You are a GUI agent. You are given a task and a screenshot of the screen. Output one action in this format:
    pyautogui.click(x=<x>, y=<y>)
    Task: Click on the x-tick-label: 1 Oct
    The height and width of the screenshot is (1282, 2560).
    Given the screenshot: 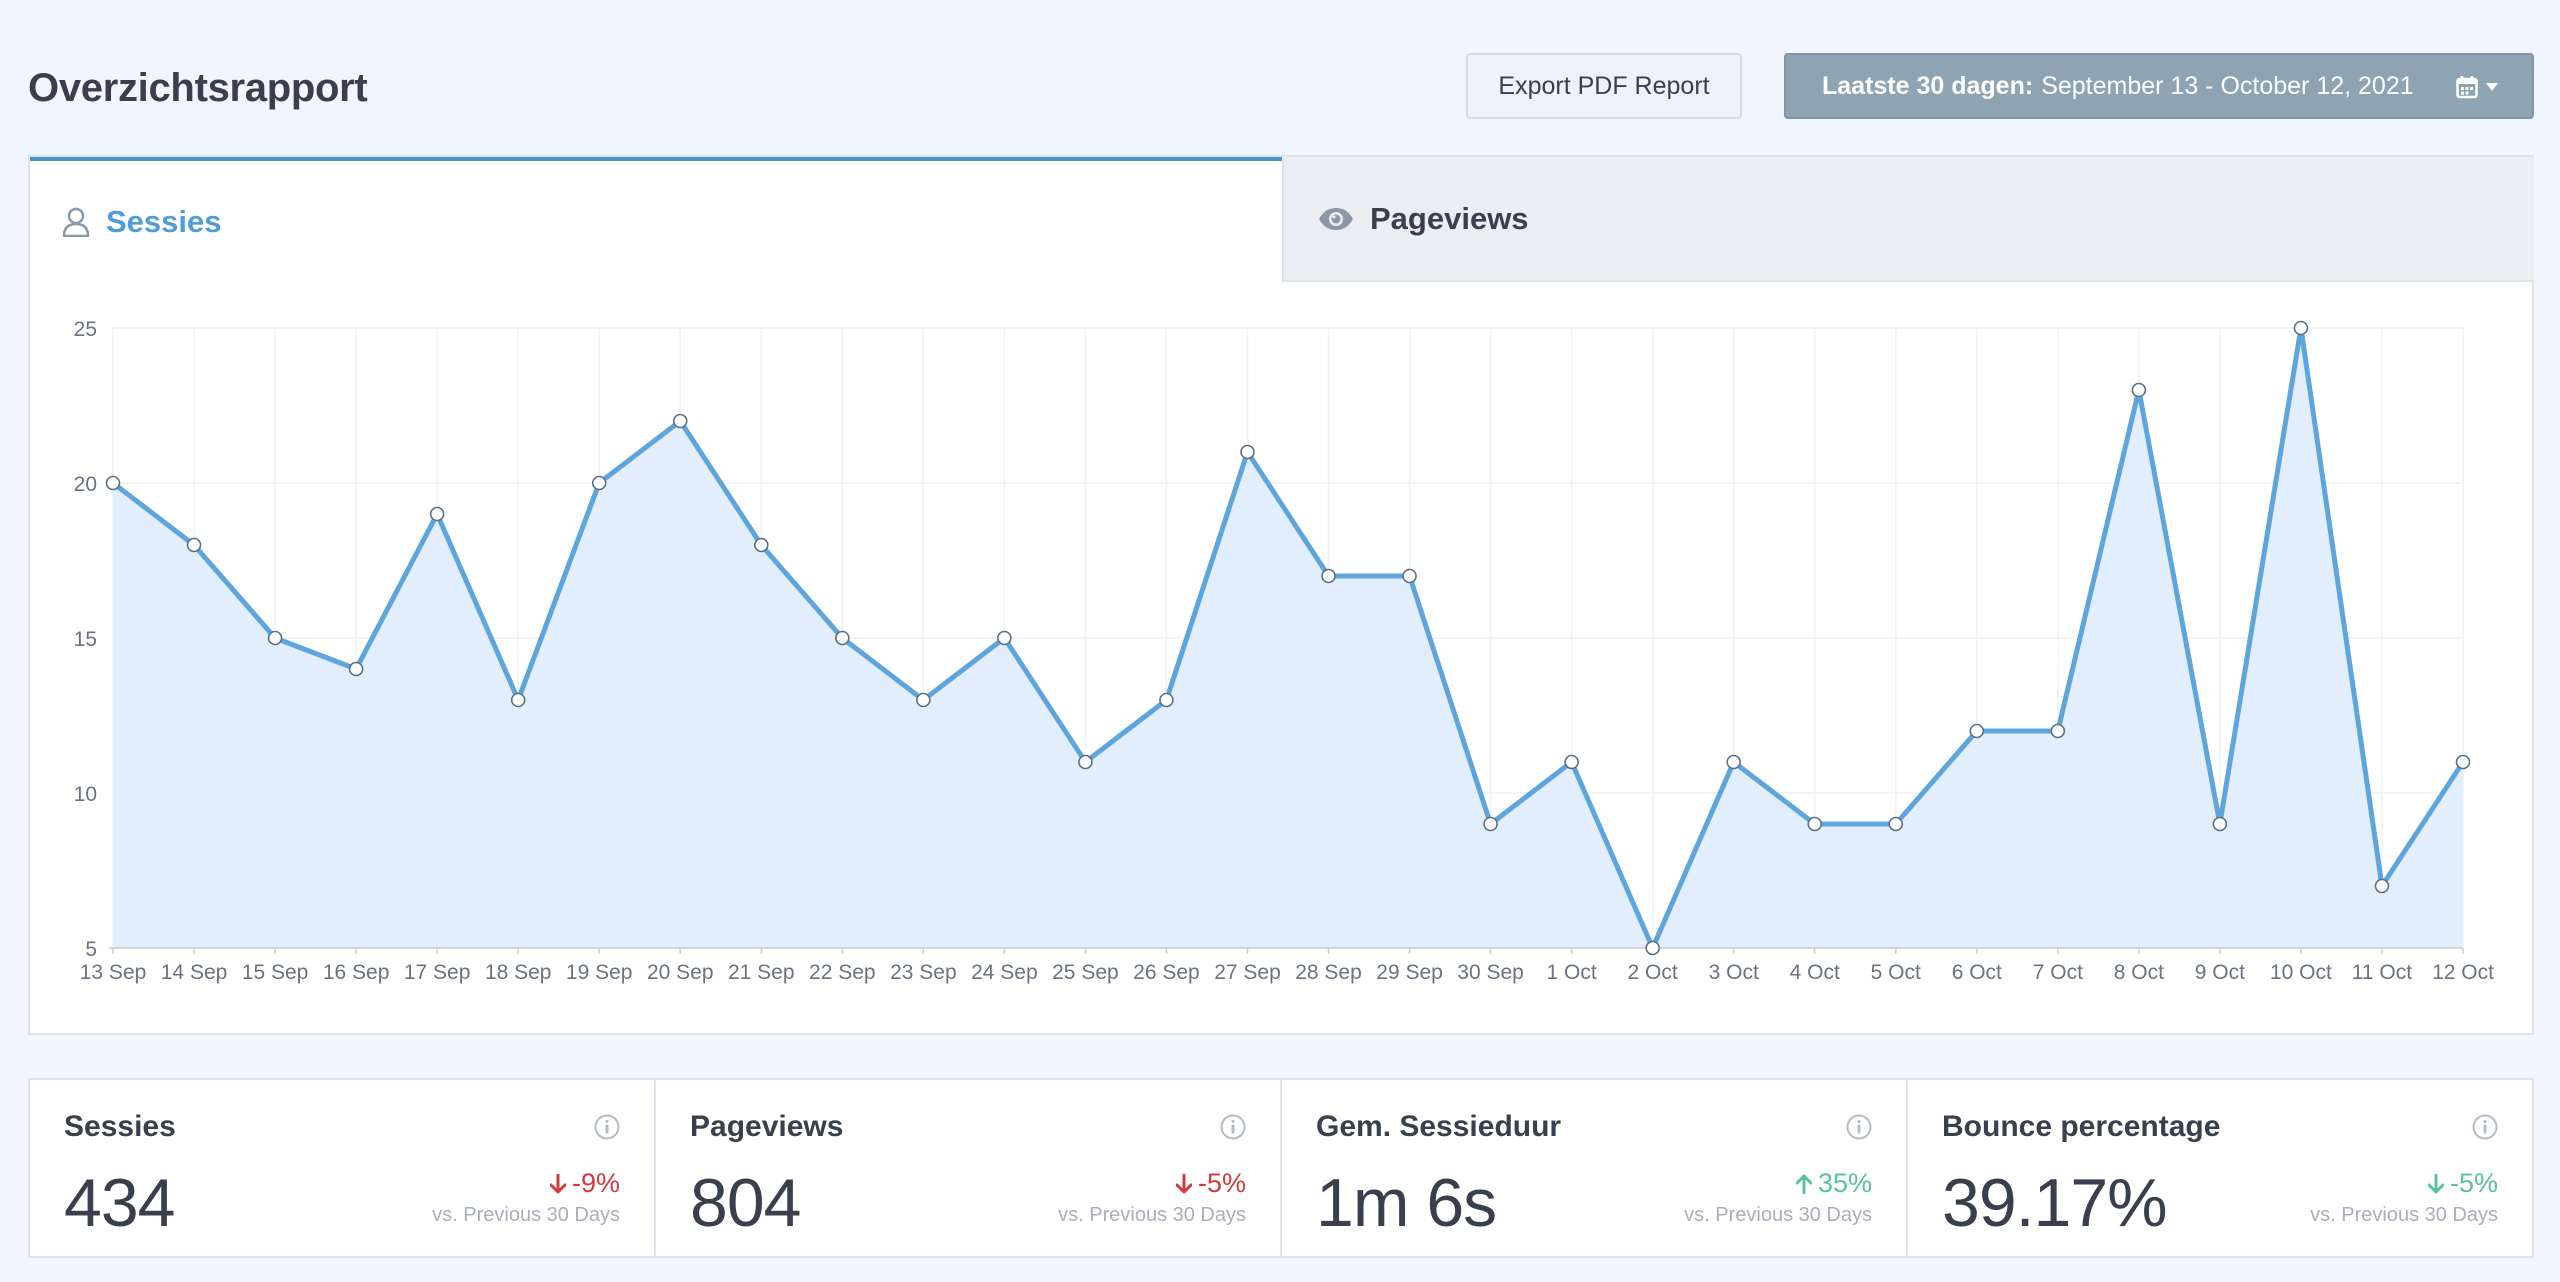 What is the action you would take?
    pyautogui.click(x=1572, y=972)
    